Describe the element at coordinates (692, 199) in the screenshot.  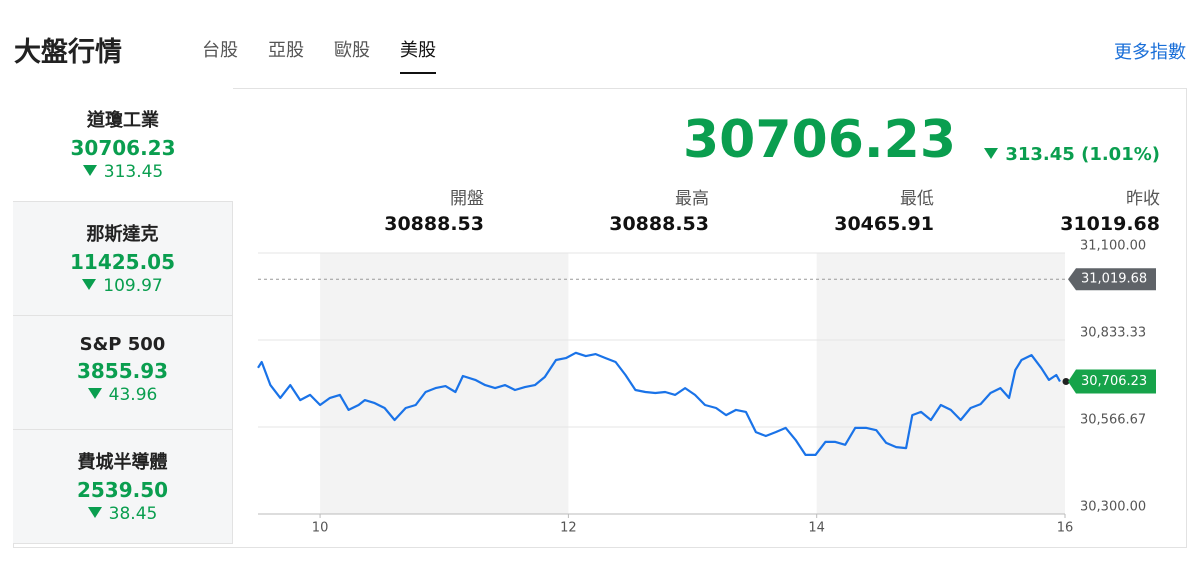
I see `stat-label: 最高` at that location.